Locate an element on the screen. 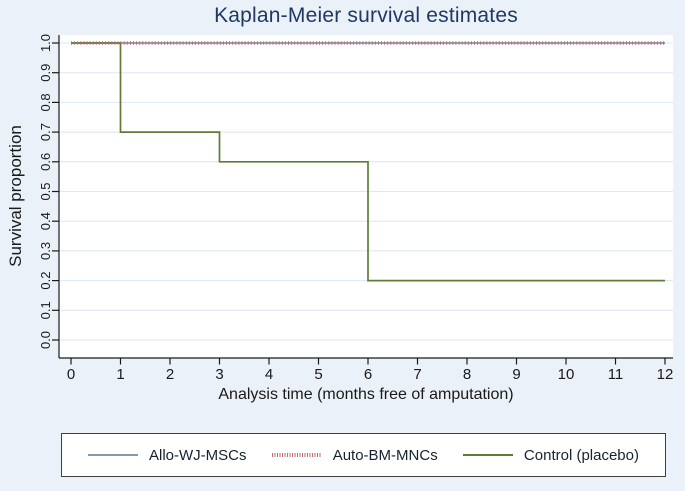 The image size is (685, 491). legend-label: Allo-WJ-MSCs is located at coordinates (198, 455).